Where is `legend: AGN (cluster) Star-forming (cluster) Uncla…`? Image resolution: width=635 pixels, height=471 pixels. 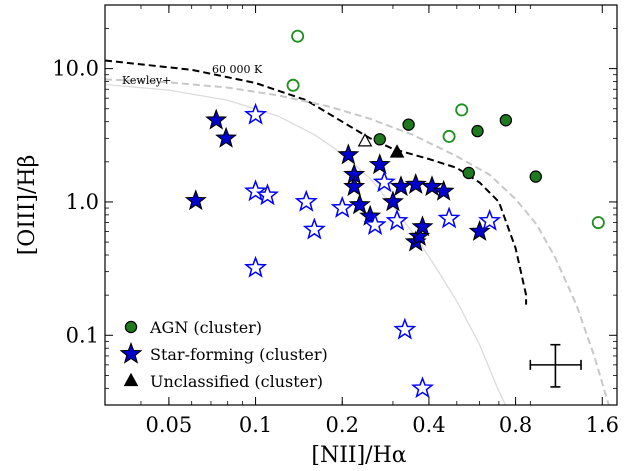
legend: AGN (cluster) Star-forming (cluster) Uncla… is located at coordinates (223, 354).